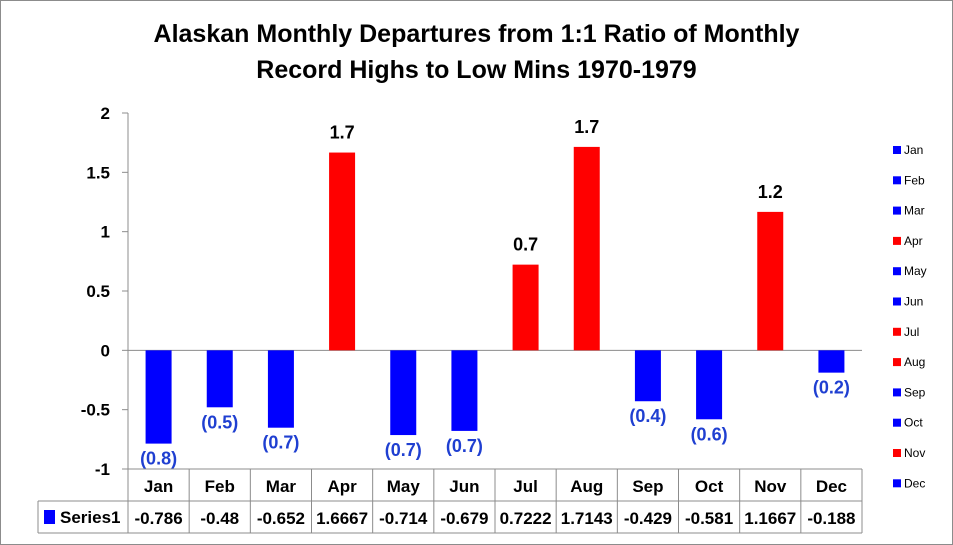  Describe the element at coordinates (90, 517) in the screenshot. I see `table-series-name: Series1` at that location.